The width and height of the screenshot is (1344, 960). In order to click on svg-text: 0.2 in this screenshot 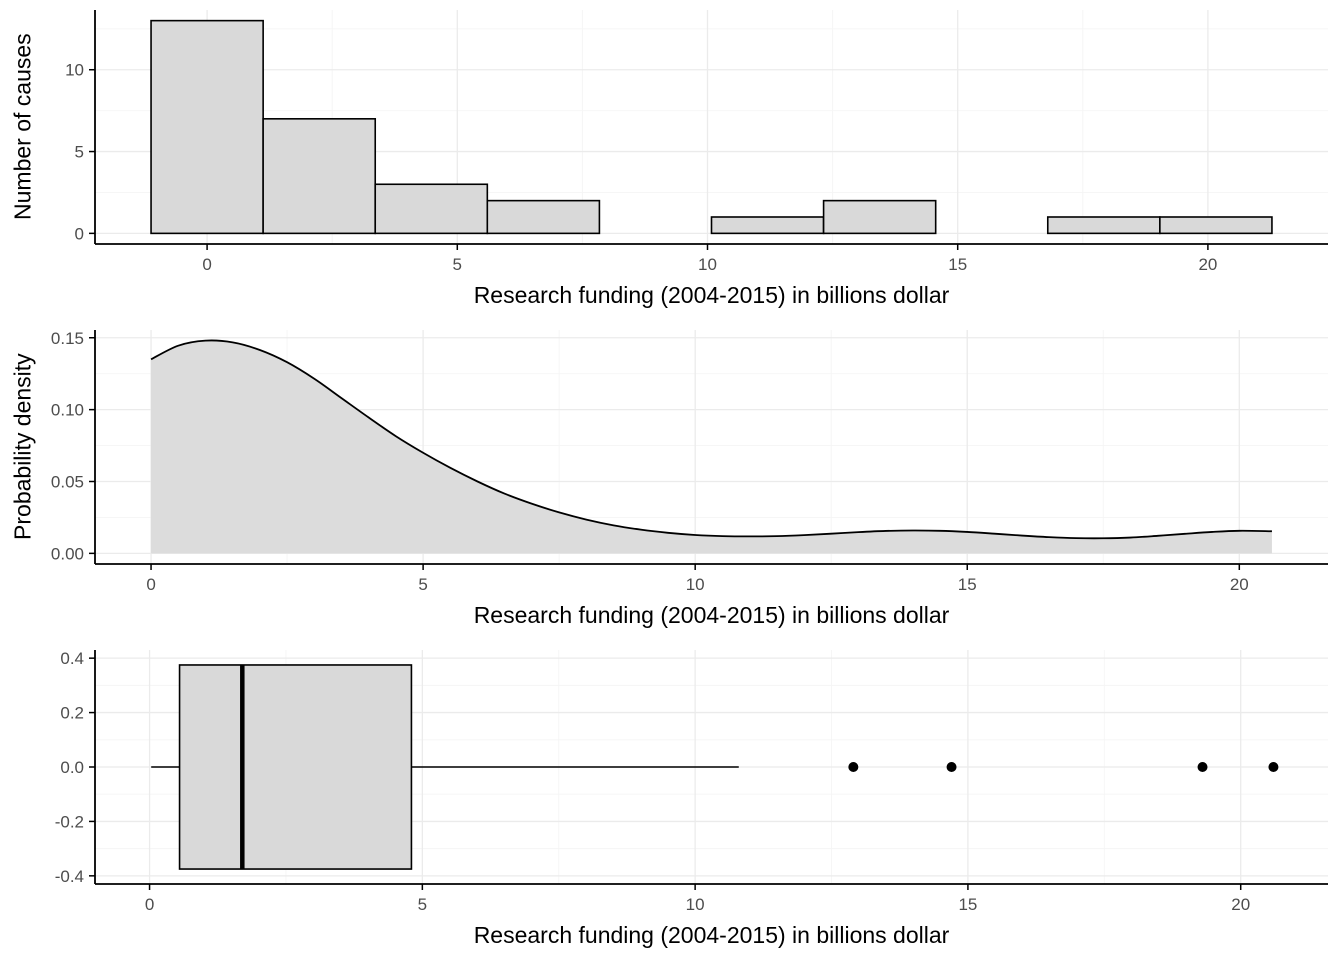, I will do `click(72, 713)`.